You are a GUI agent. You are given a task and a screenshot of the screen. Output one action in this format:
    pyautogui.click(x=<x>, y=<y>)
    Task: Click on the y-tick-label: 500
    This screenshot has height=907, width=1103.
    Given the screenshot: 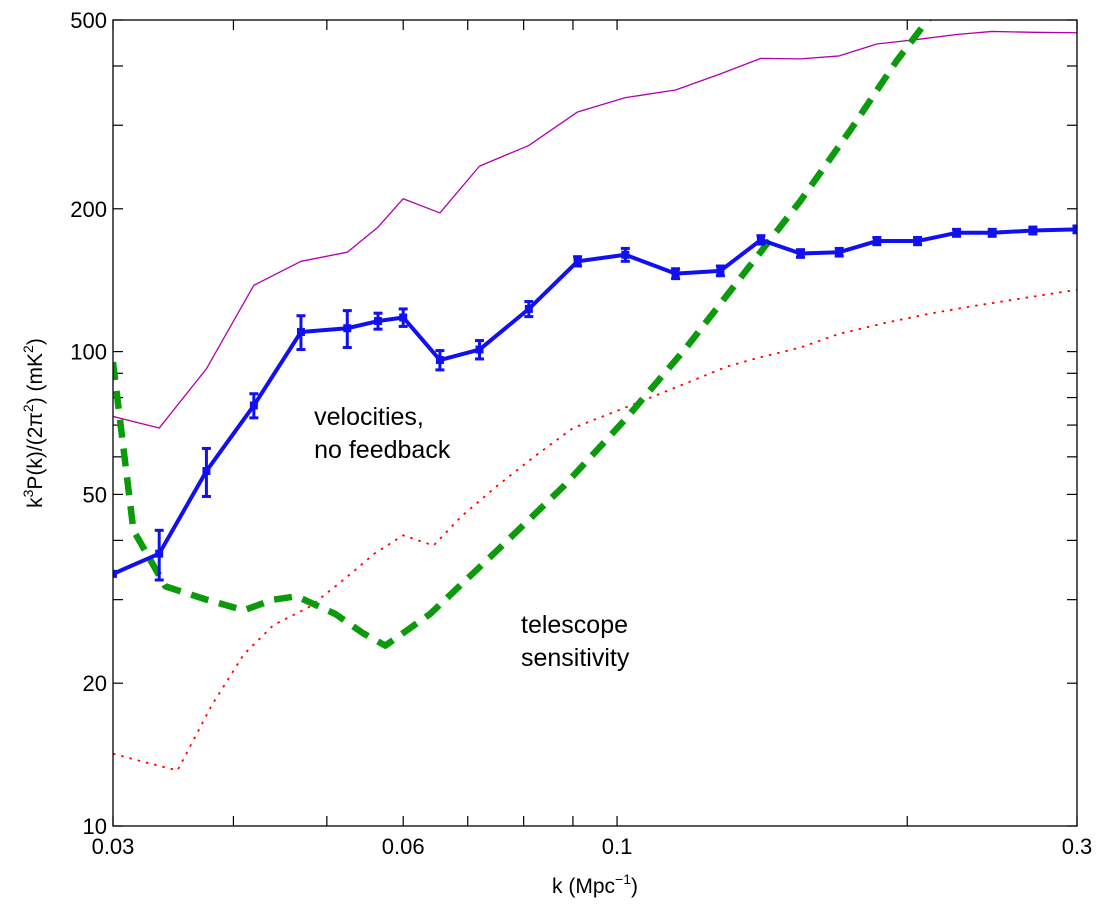 What is the action you would take?
    pyautogui.click(x=88, y=20)
    